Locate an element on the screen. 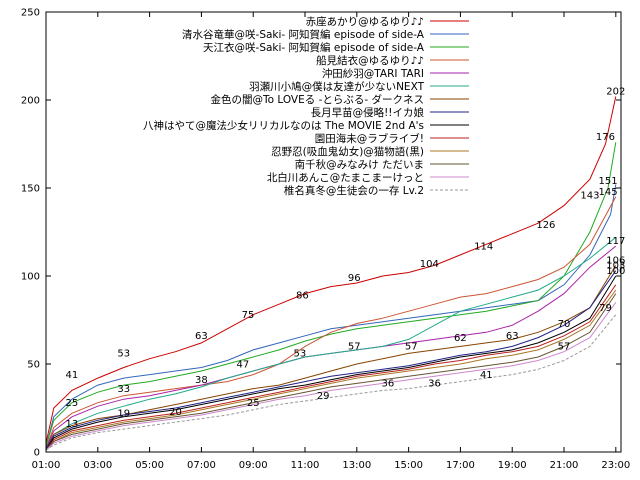 Image resolution: width=640 pixels, height=480 pixels. data-label: 114 is located at coordinates (483, 246).